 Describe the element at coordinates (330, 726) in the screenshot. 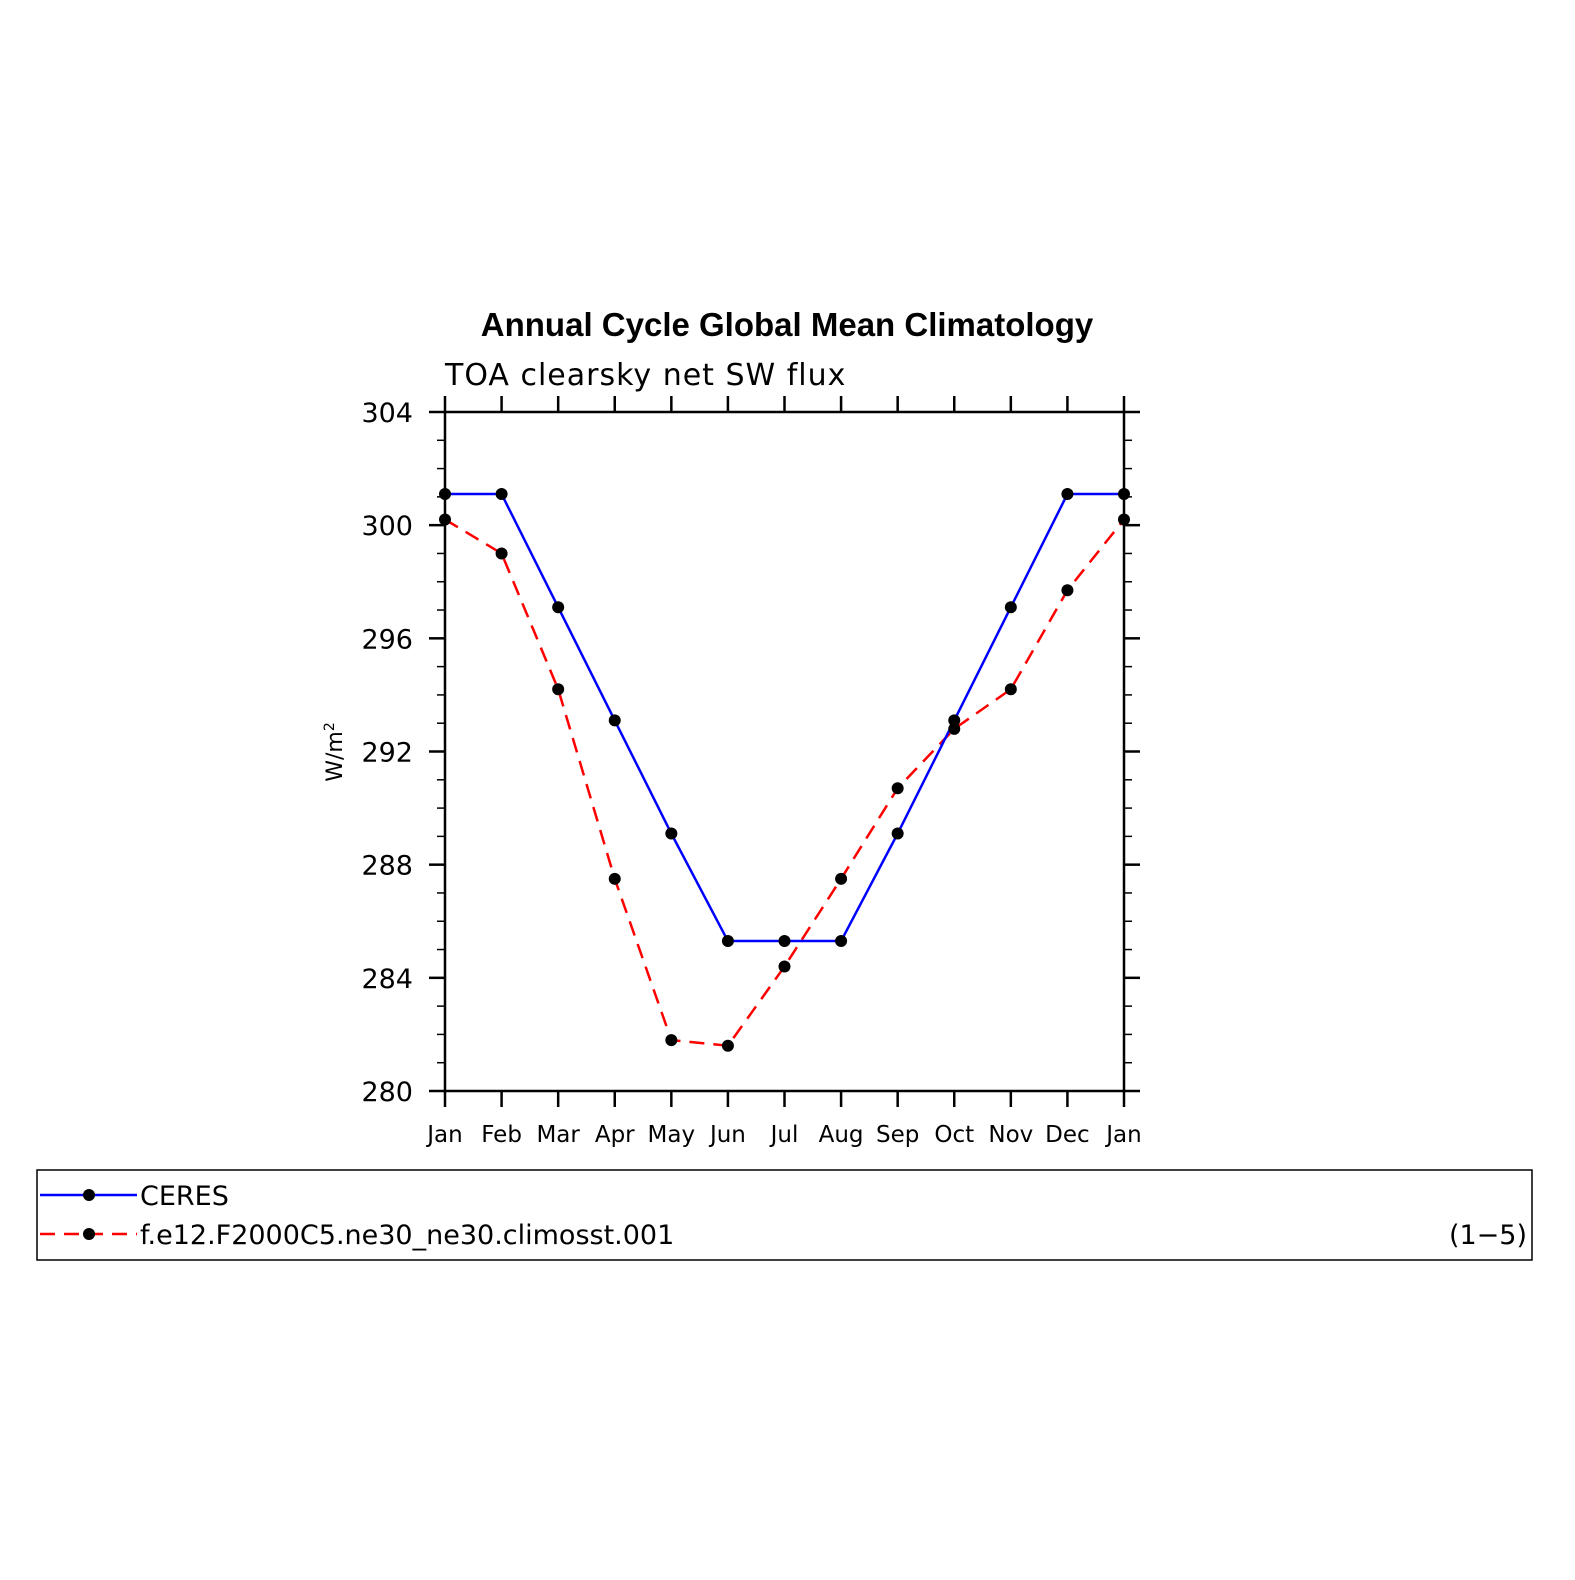

I see `y-axis-label-superscript: 2` at that location.